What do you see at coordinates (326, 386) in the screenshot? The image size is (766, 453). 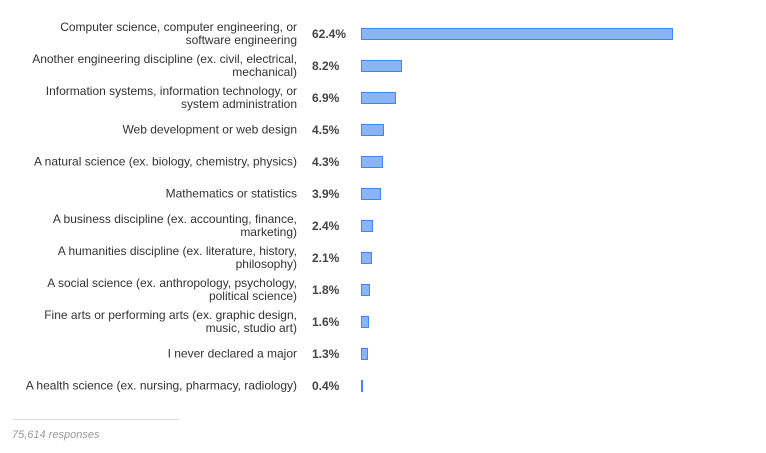 I see `value-label: 0.4%` at bounding box center [326, 386].